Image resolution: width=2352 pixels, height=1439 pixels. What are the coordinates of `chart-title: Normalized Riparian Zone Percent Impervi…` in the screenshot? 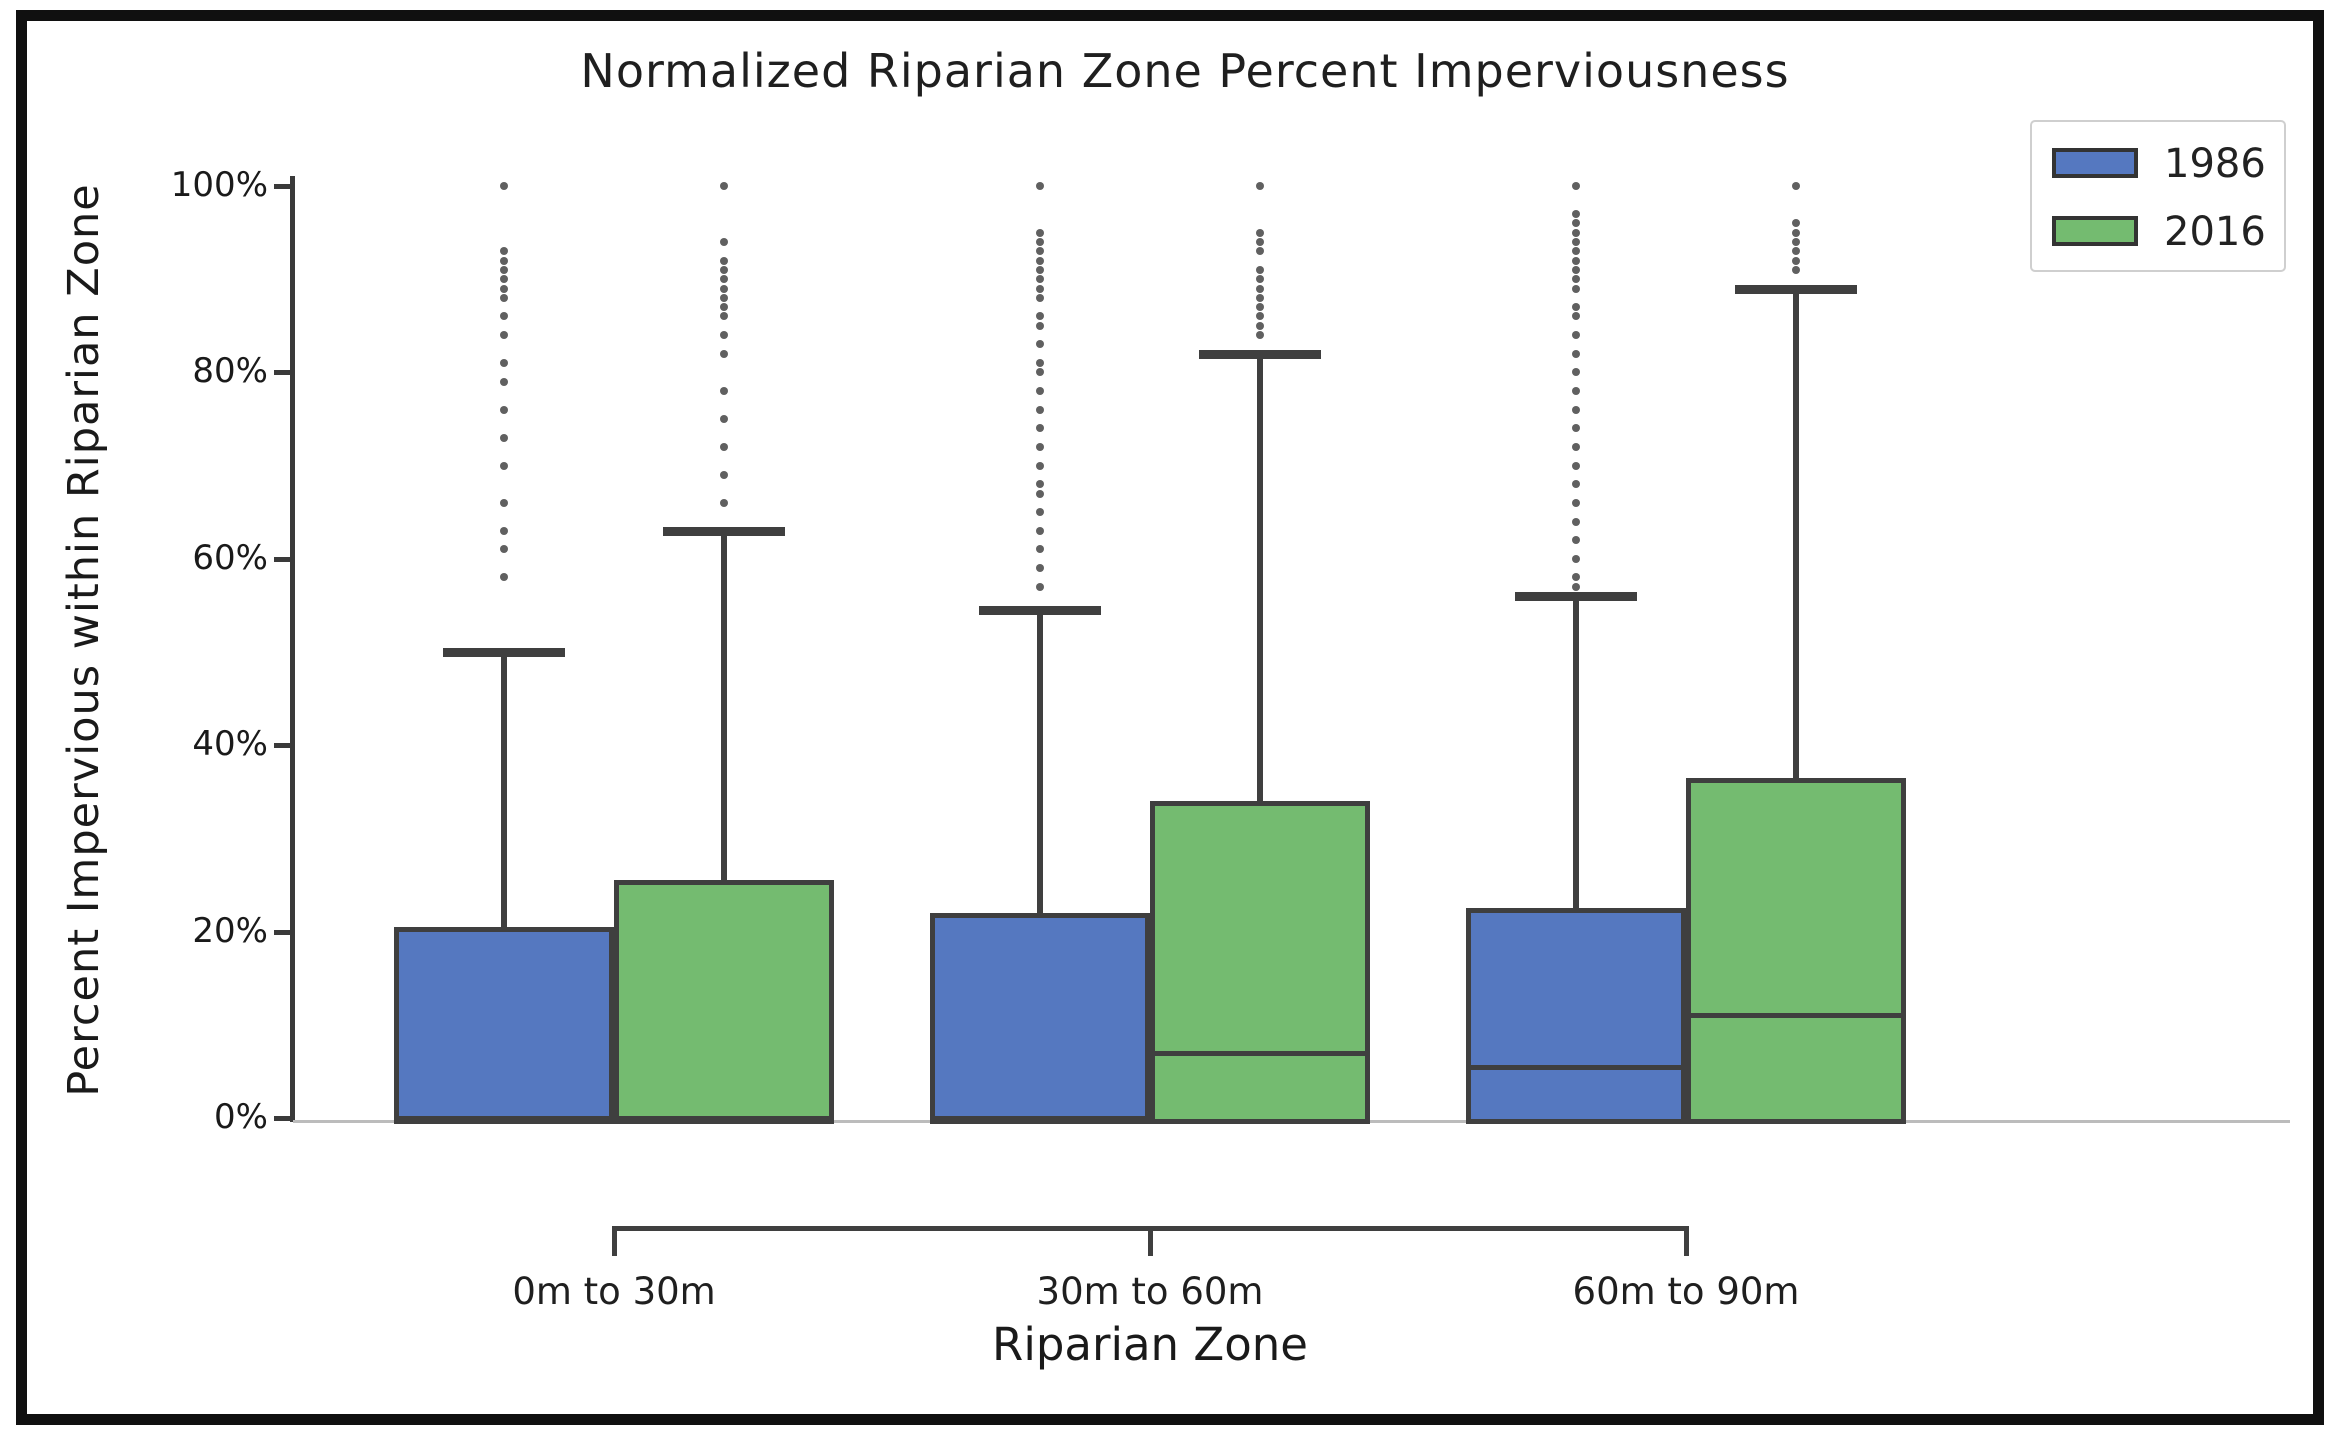 It's located at (1185, 71).